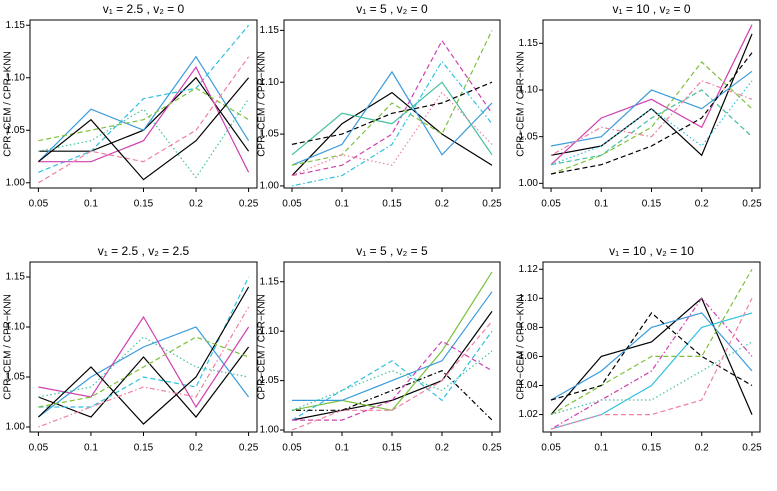 Image resolution: width=777 pixels, height=491 pixels. I want to click on panel-title: v₁ = 10 , v₂ = 10, so click(651, 251).